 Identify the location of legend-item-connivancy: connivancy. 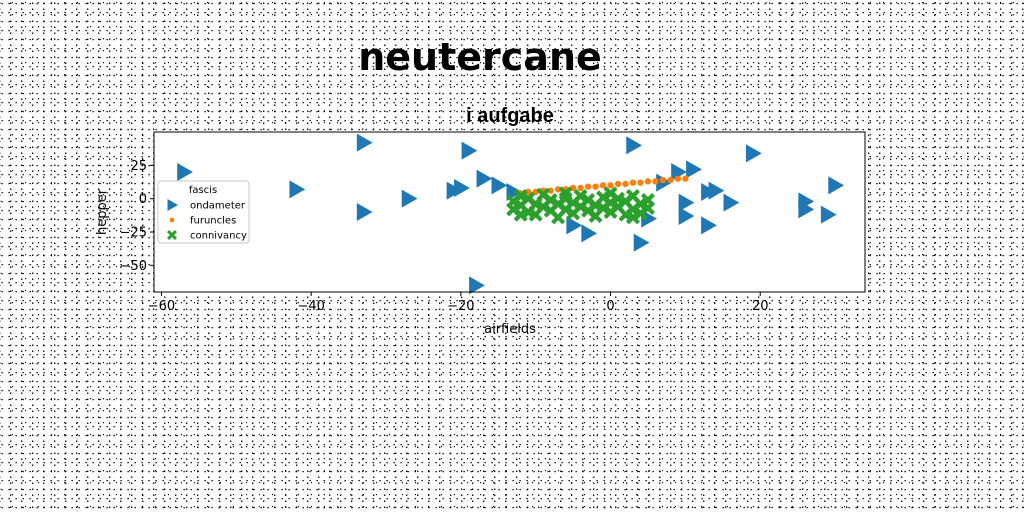
(207, 236).